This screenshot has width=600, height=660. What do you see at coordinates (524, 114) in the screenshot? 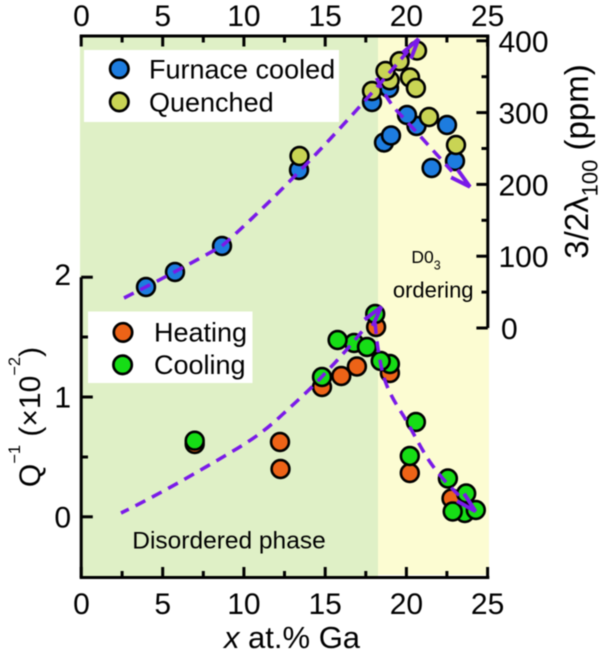
I see `svg-text: 300` at bounding box center [524, 114].